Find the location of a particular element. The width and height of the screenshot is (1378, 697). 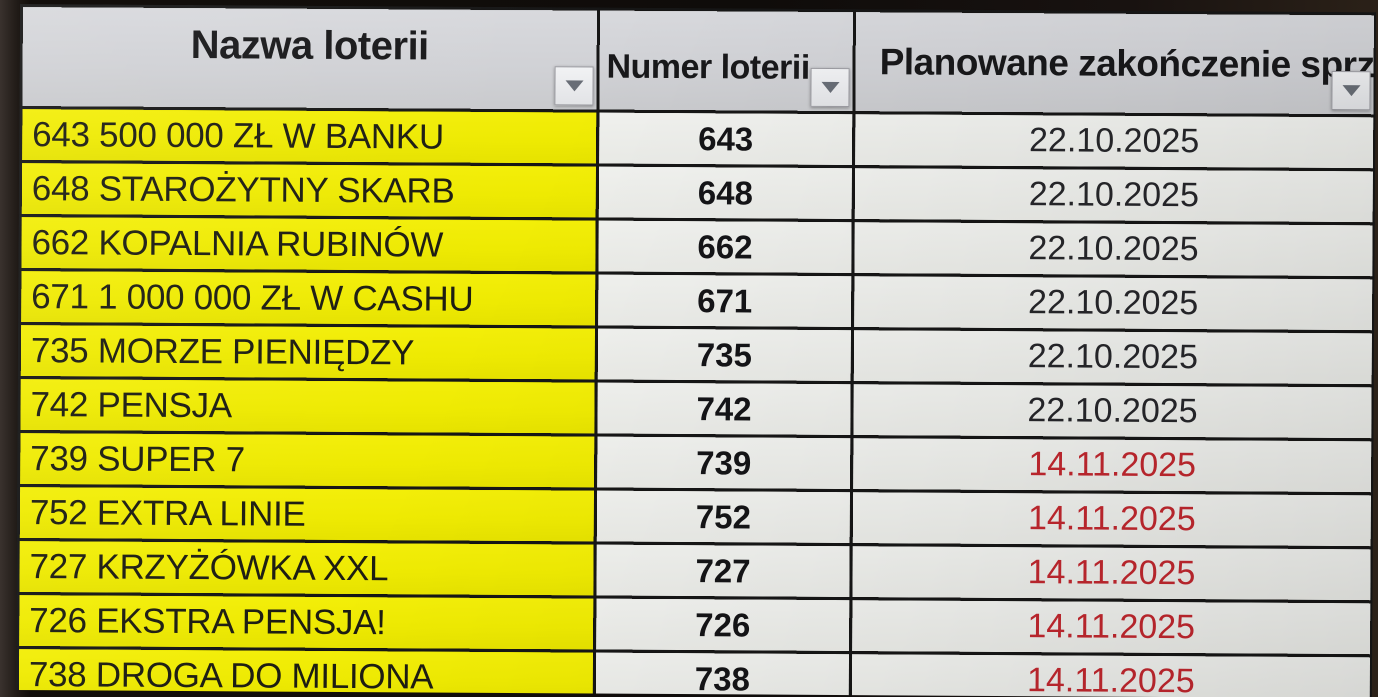

cell-lottery-number: 643 is located at coordinates (725, 139).